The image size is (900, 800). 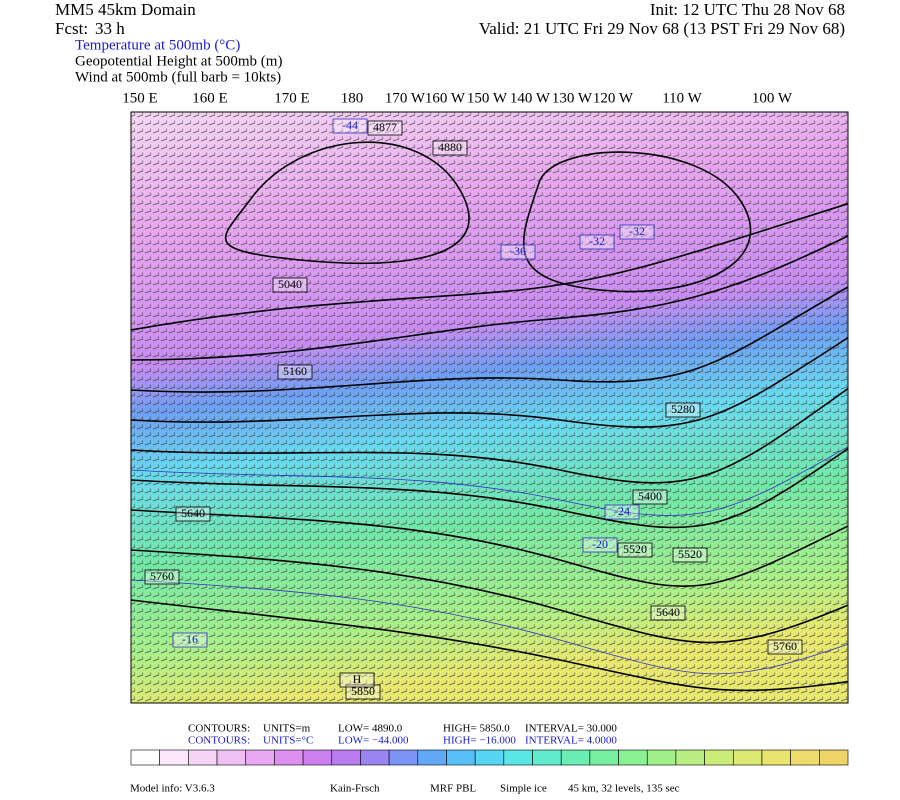 I want to click on longitude-label: 120 W, so click(x=613, y=98).